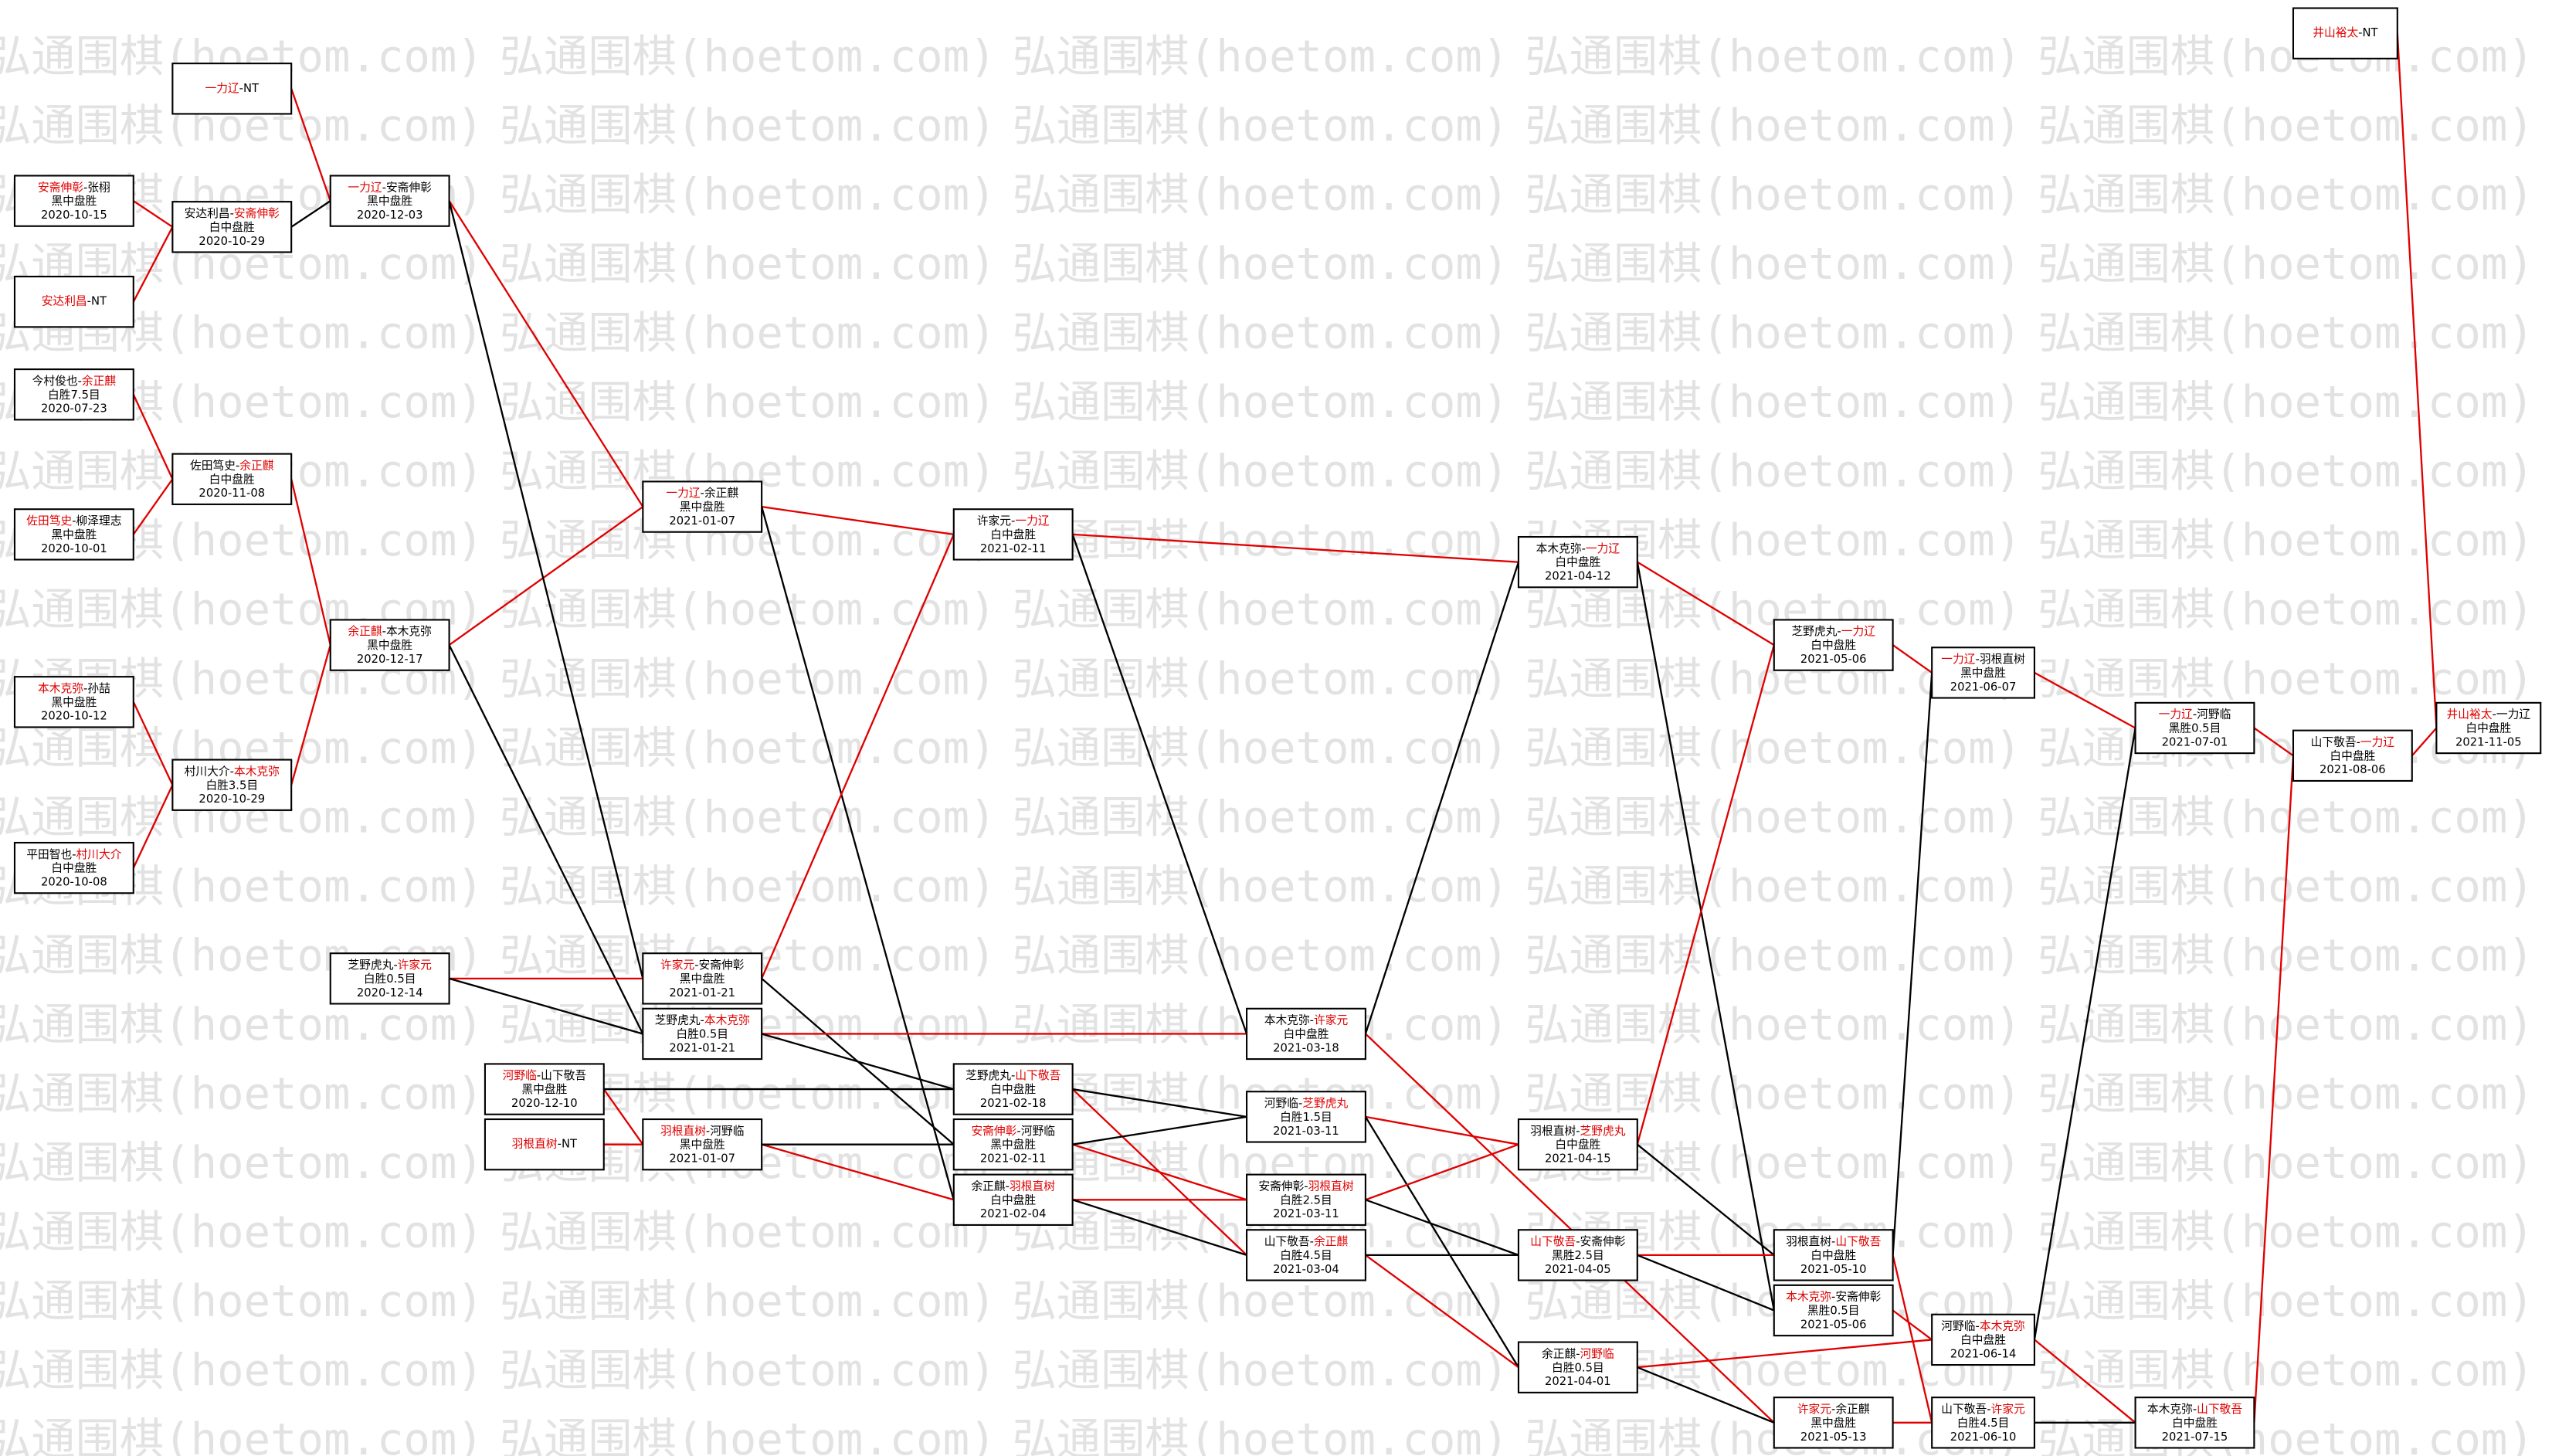 This screenshot has width=2552, height=1456. I want to click on result: 白胜3.5目, so click(231, 785).